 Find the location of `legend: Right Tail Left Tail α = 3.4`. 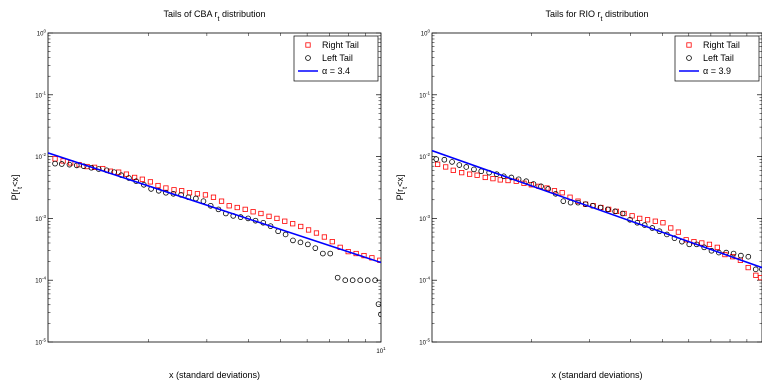

legend: Right Tail Left Tail α = 3.4 is located at coordinates (336, 58).